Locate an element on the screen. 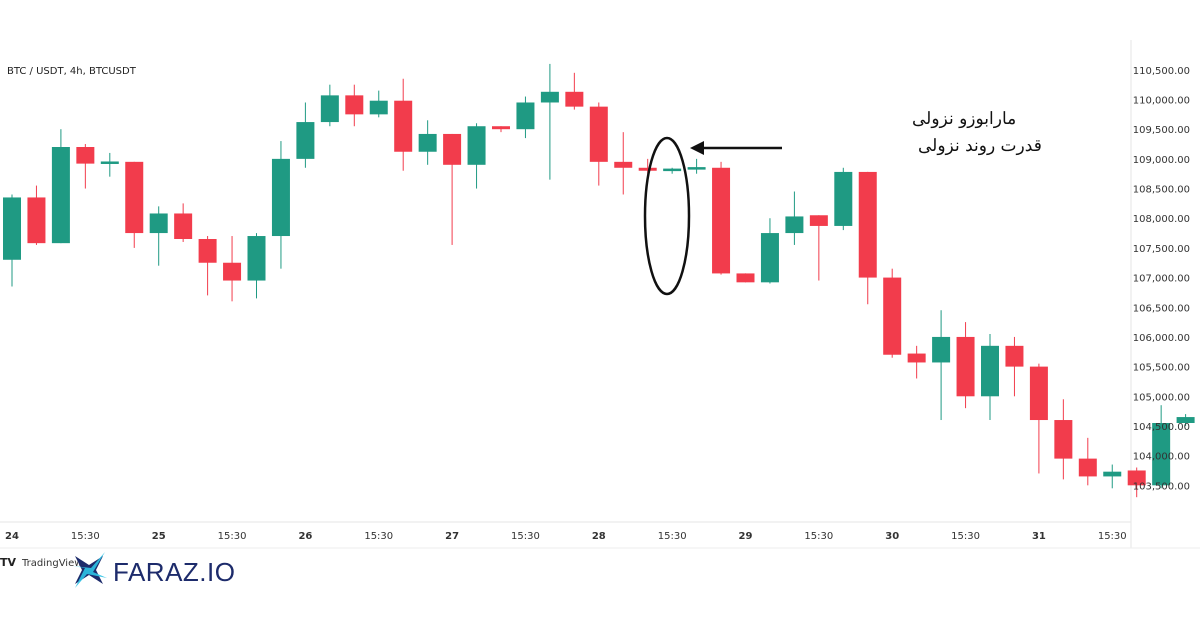 The height and width of the screenshot is (634, 1200). x-tick-label: 24 is located at coordinates (12, 536).